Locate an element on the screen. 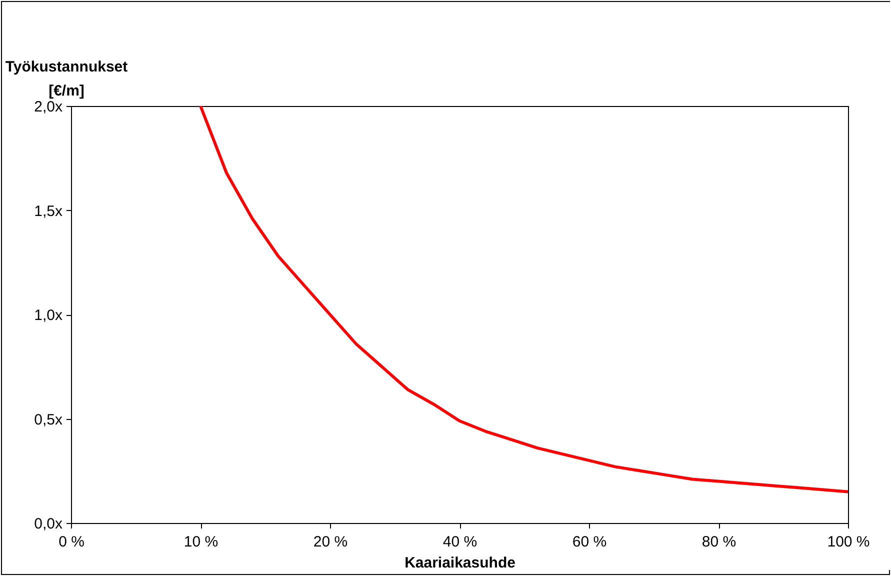 This screenshot has width=891, height=576. x-tick-label: 40 % is located at coordinates (460, 542).